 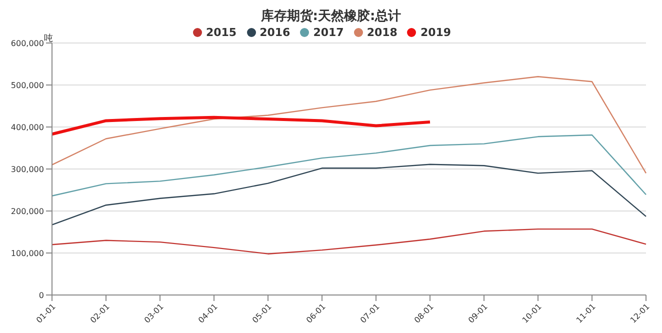 I want to click on legend-label: 2017, so click(x=328, y=32).